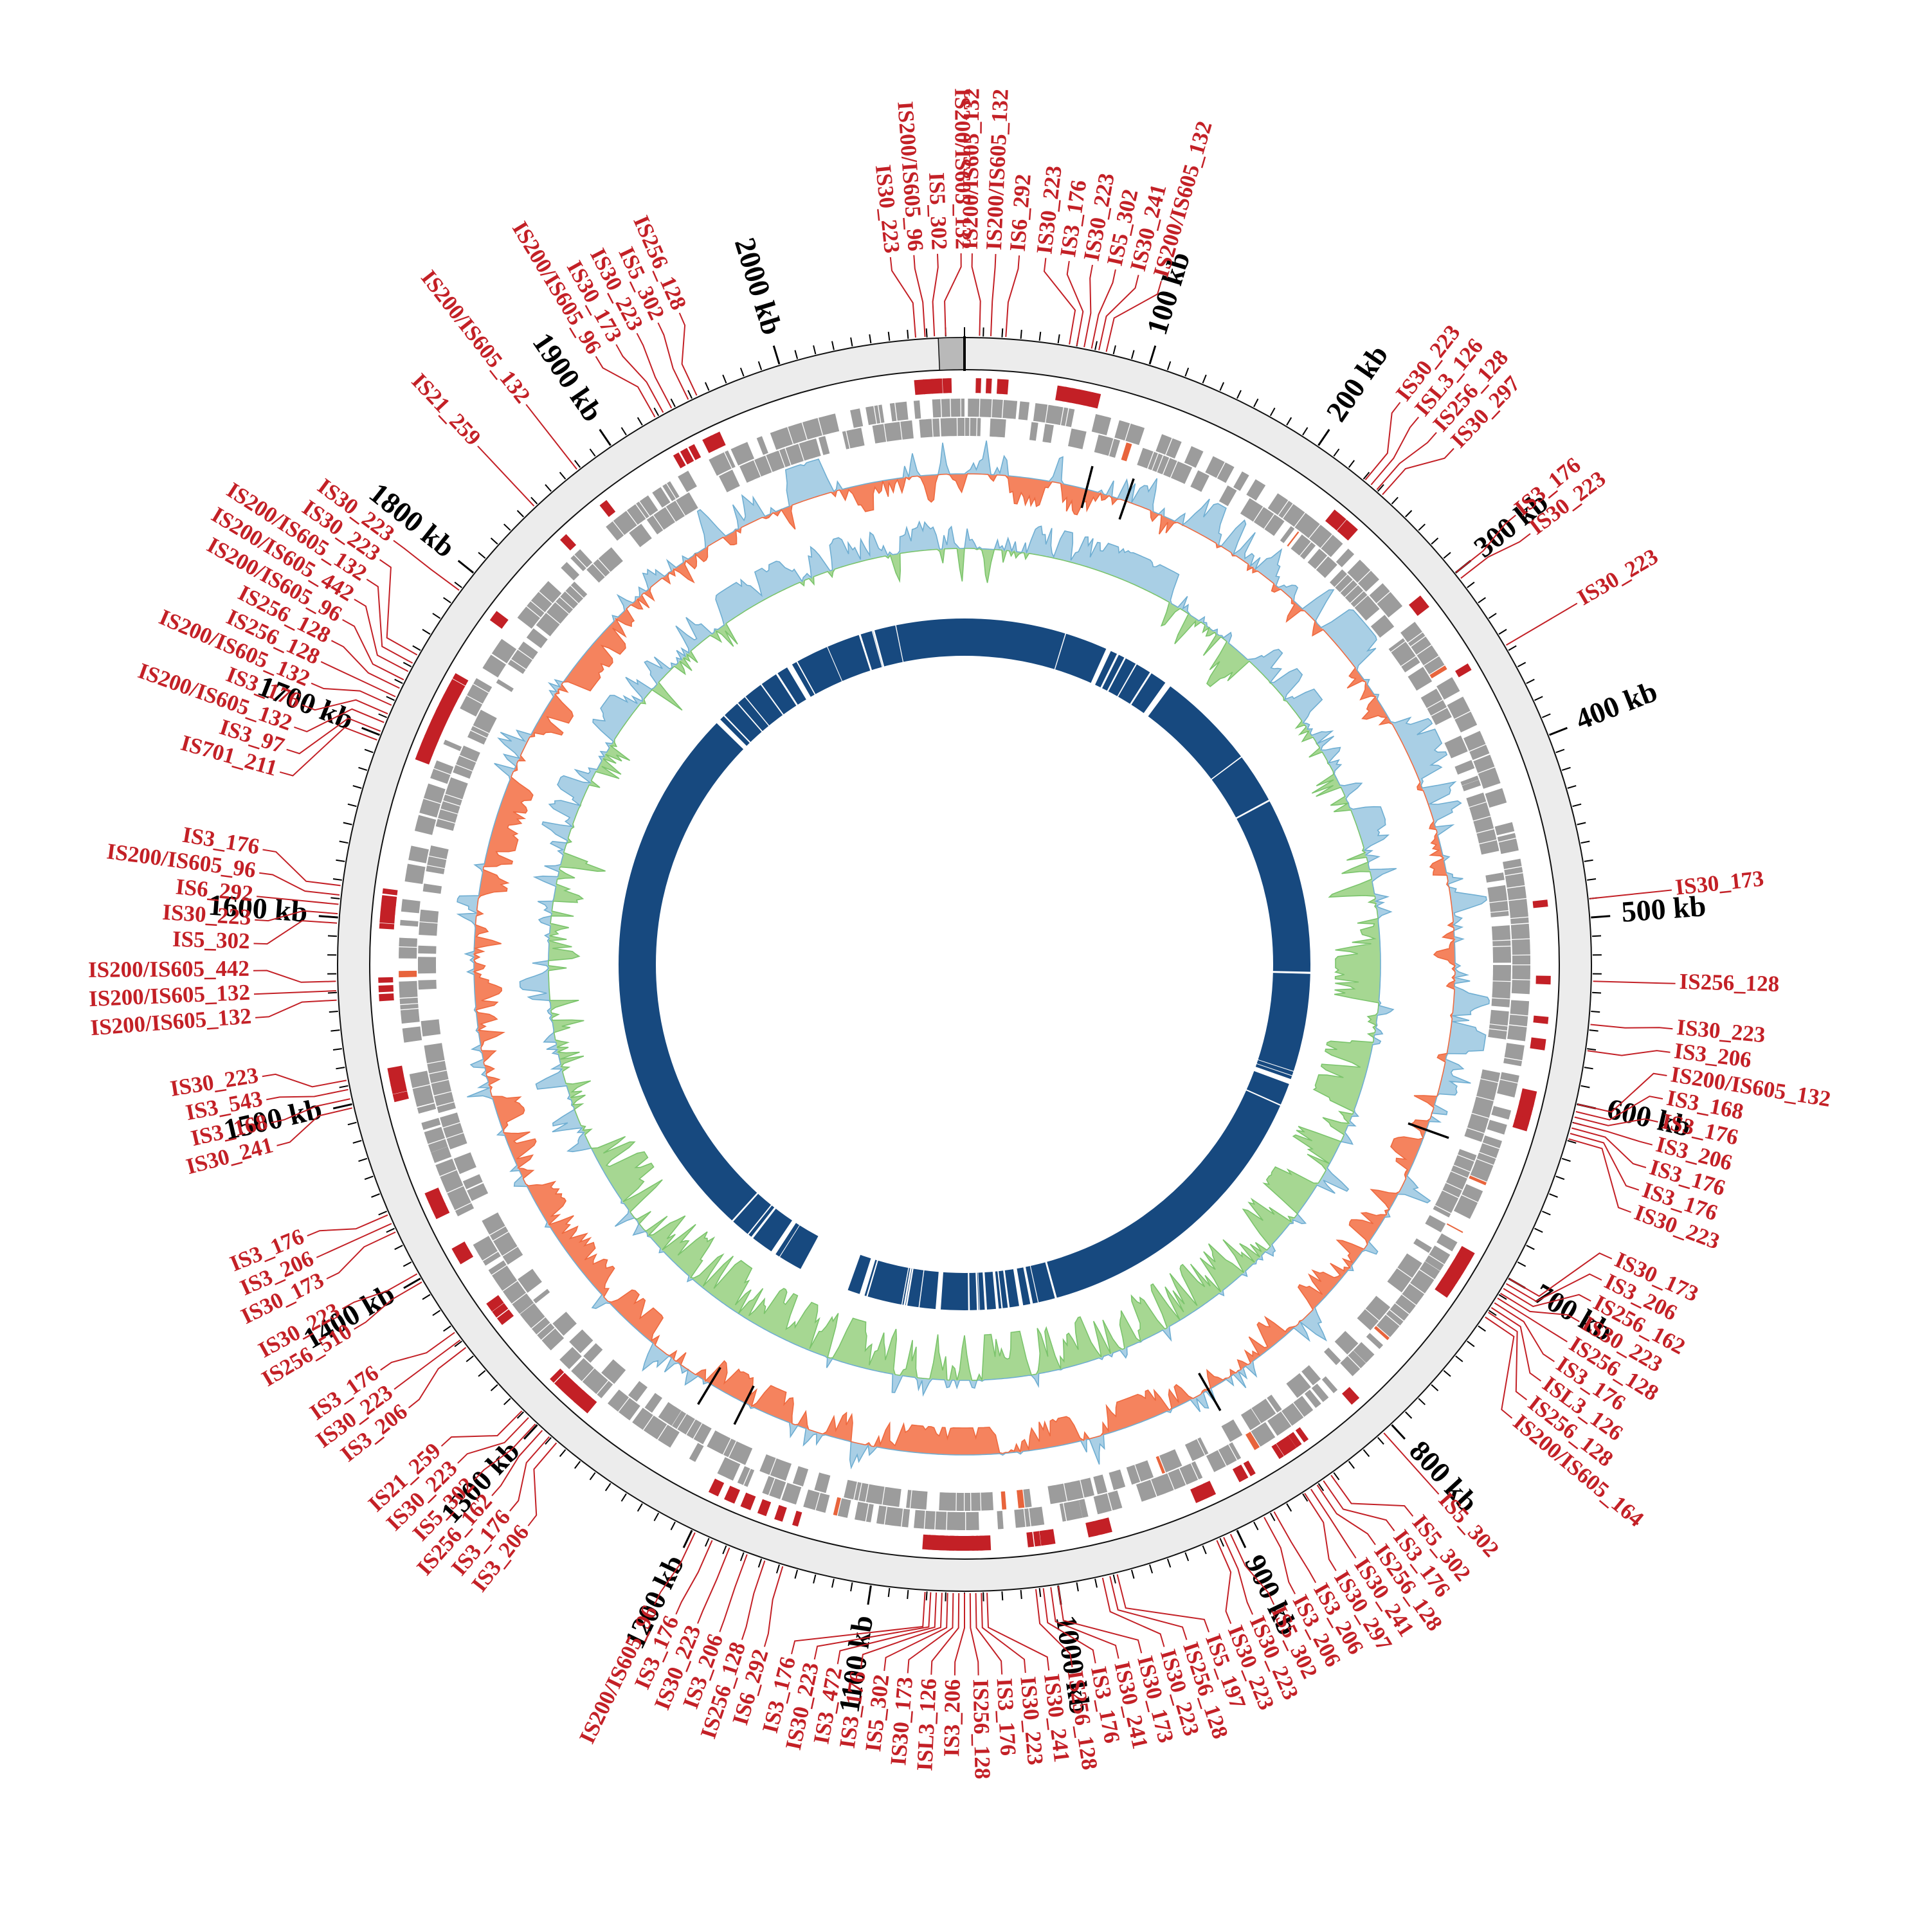 The width and height of the screenshot is (1929, 1932). What do you see at coordinates (1719, 883) in the screenshot?
I see `is-element-label: IS30_173` at bounding box center [1719, 883].